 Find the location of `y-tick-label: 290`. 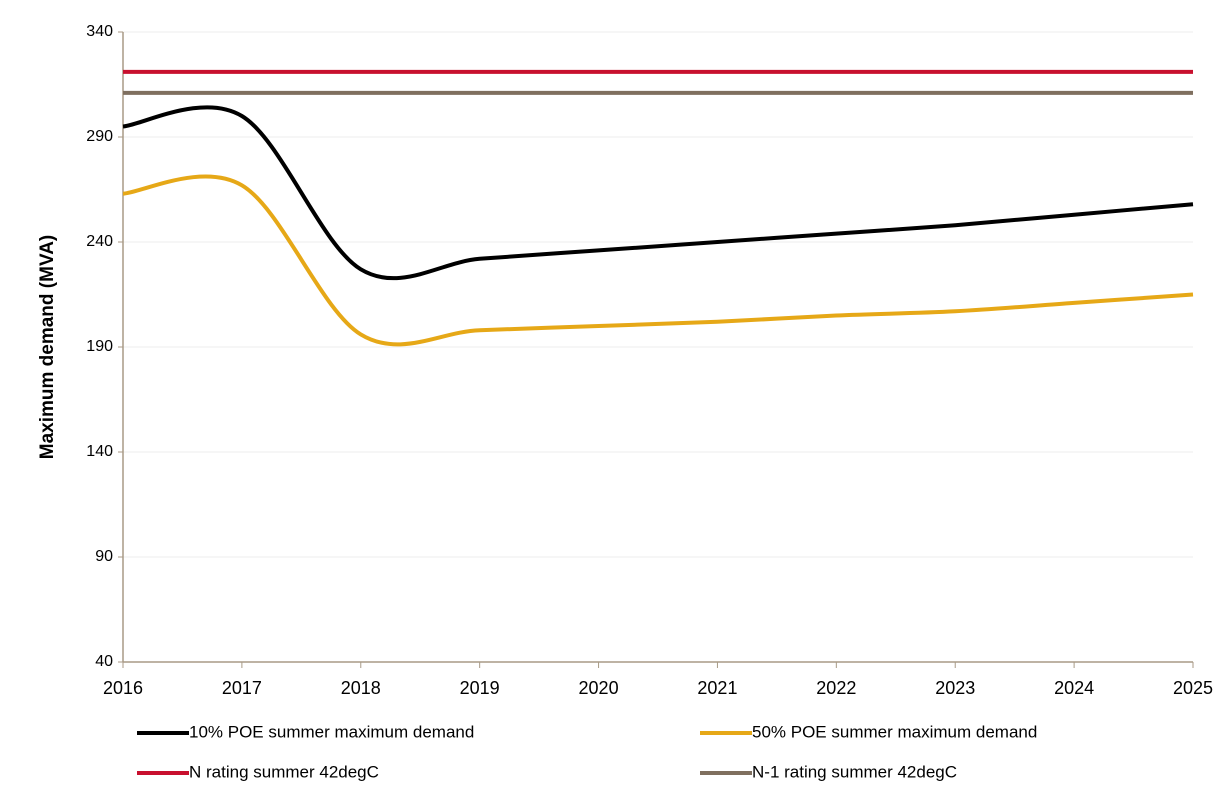

y-tick-label: 290 is located at coordinates (99, 136).